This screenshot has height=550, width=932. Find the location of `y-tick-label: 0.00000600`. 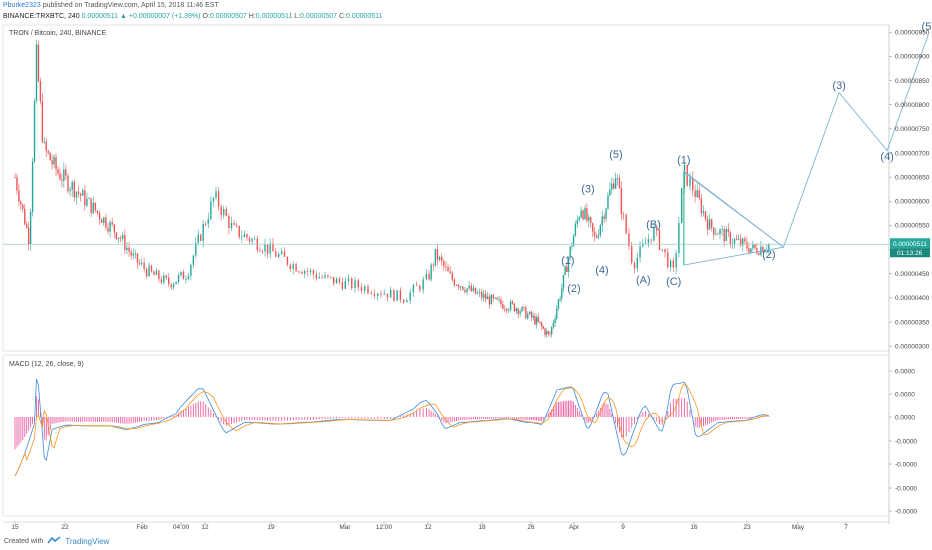

y-tick-label: 0.00000600 is located at coordinates (912, 202).